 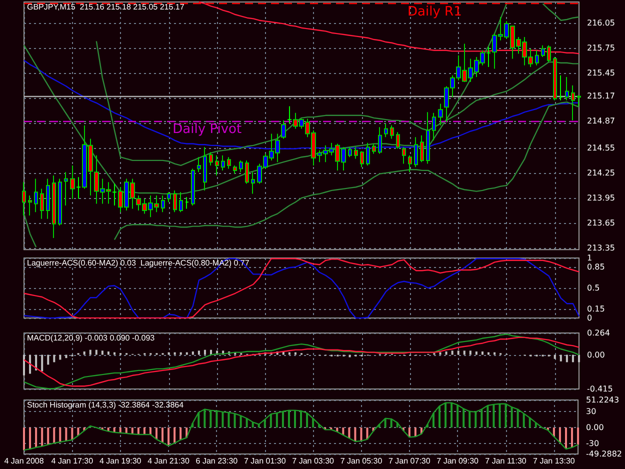 What do you see at coordinates (589, 318) in the screenshot?
I see `y-tick-label: 0` at bounding box center [589, 318].